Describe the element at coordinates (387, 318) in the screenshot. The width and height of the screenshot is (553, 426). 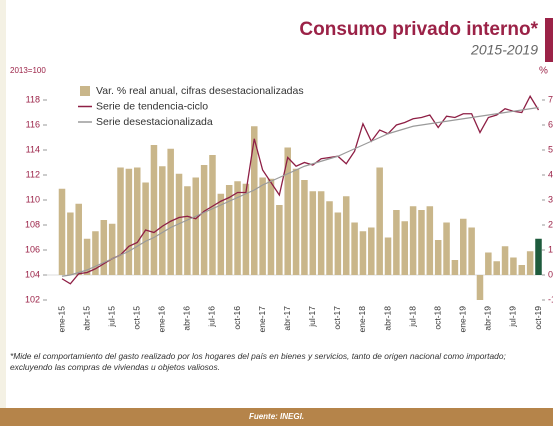
I see `x-tick-label: abr-18` at that location.